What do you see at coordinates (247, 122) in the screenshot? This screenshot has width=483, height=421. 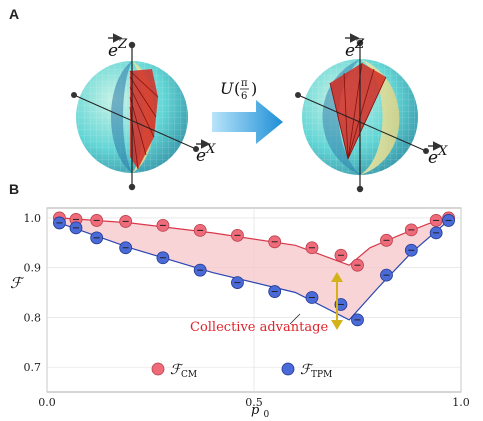 I see `operator-arrow-icon` at bounding box center [247, 122].